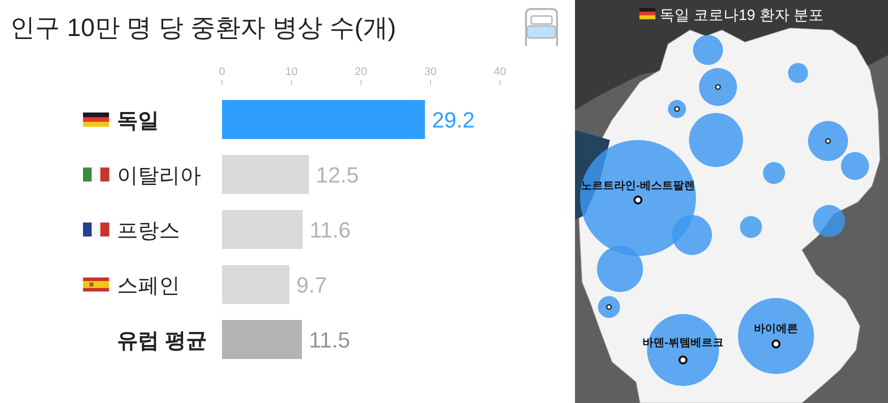  I want to click on data-label: 9.7, so click(311, 285).